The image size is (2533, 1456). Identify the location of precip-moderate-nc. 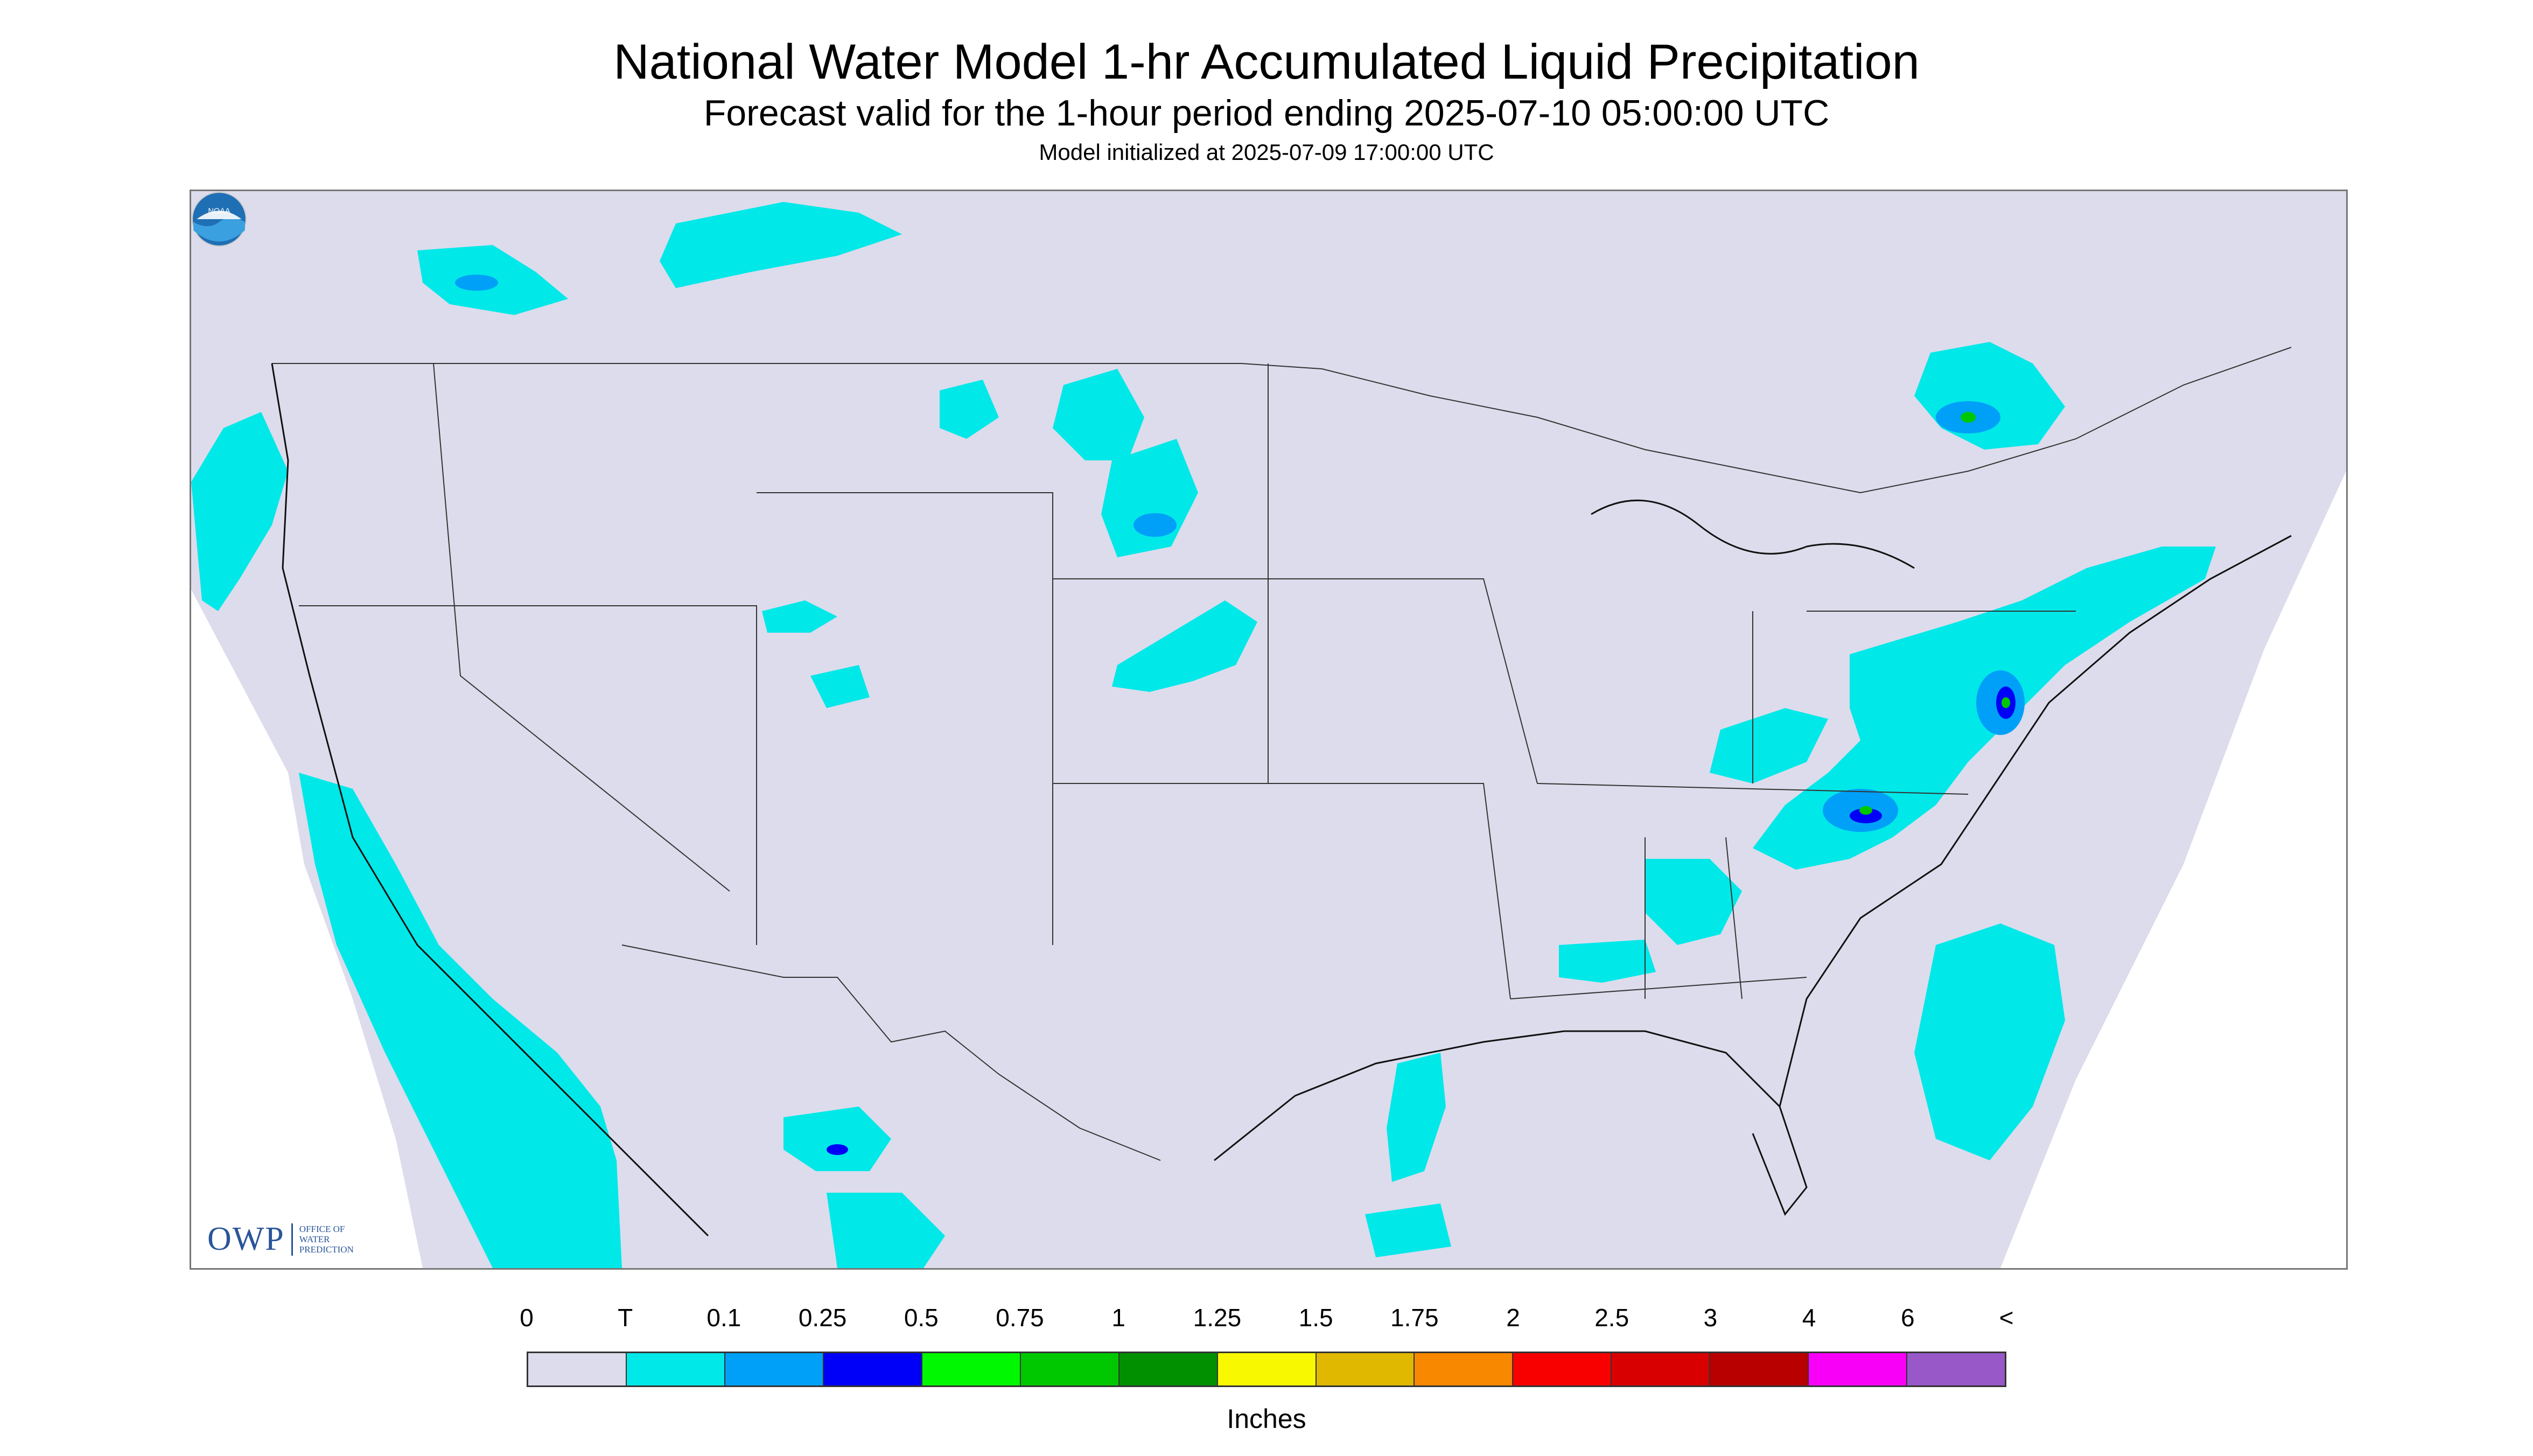
(1866, 815).